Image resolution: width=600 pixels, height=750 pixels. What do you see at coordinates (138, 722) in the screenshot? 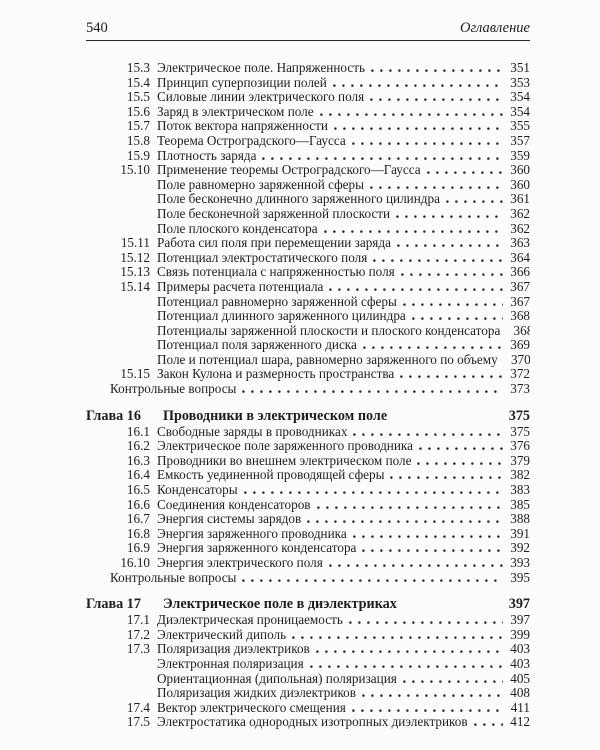
I see `entry-number: 17.5` at bounding box center [138, 722].